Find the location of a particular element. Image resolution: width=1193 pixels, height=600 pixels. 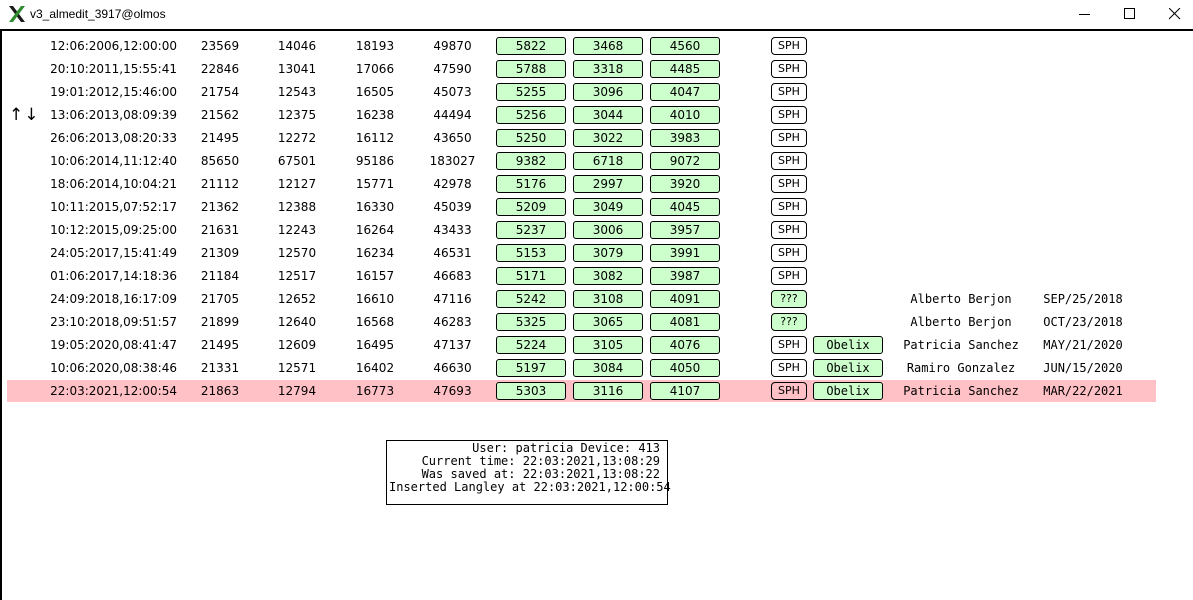

maximize-button is located at coordinates (1130, 14).